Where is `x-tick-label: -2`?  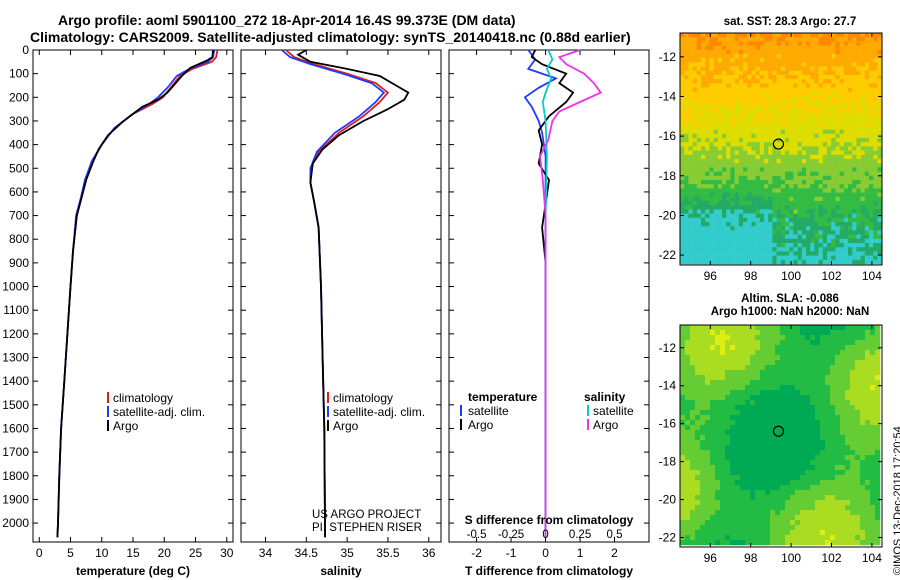
x-tick-label: -2 is located at coordinates (476, 553).